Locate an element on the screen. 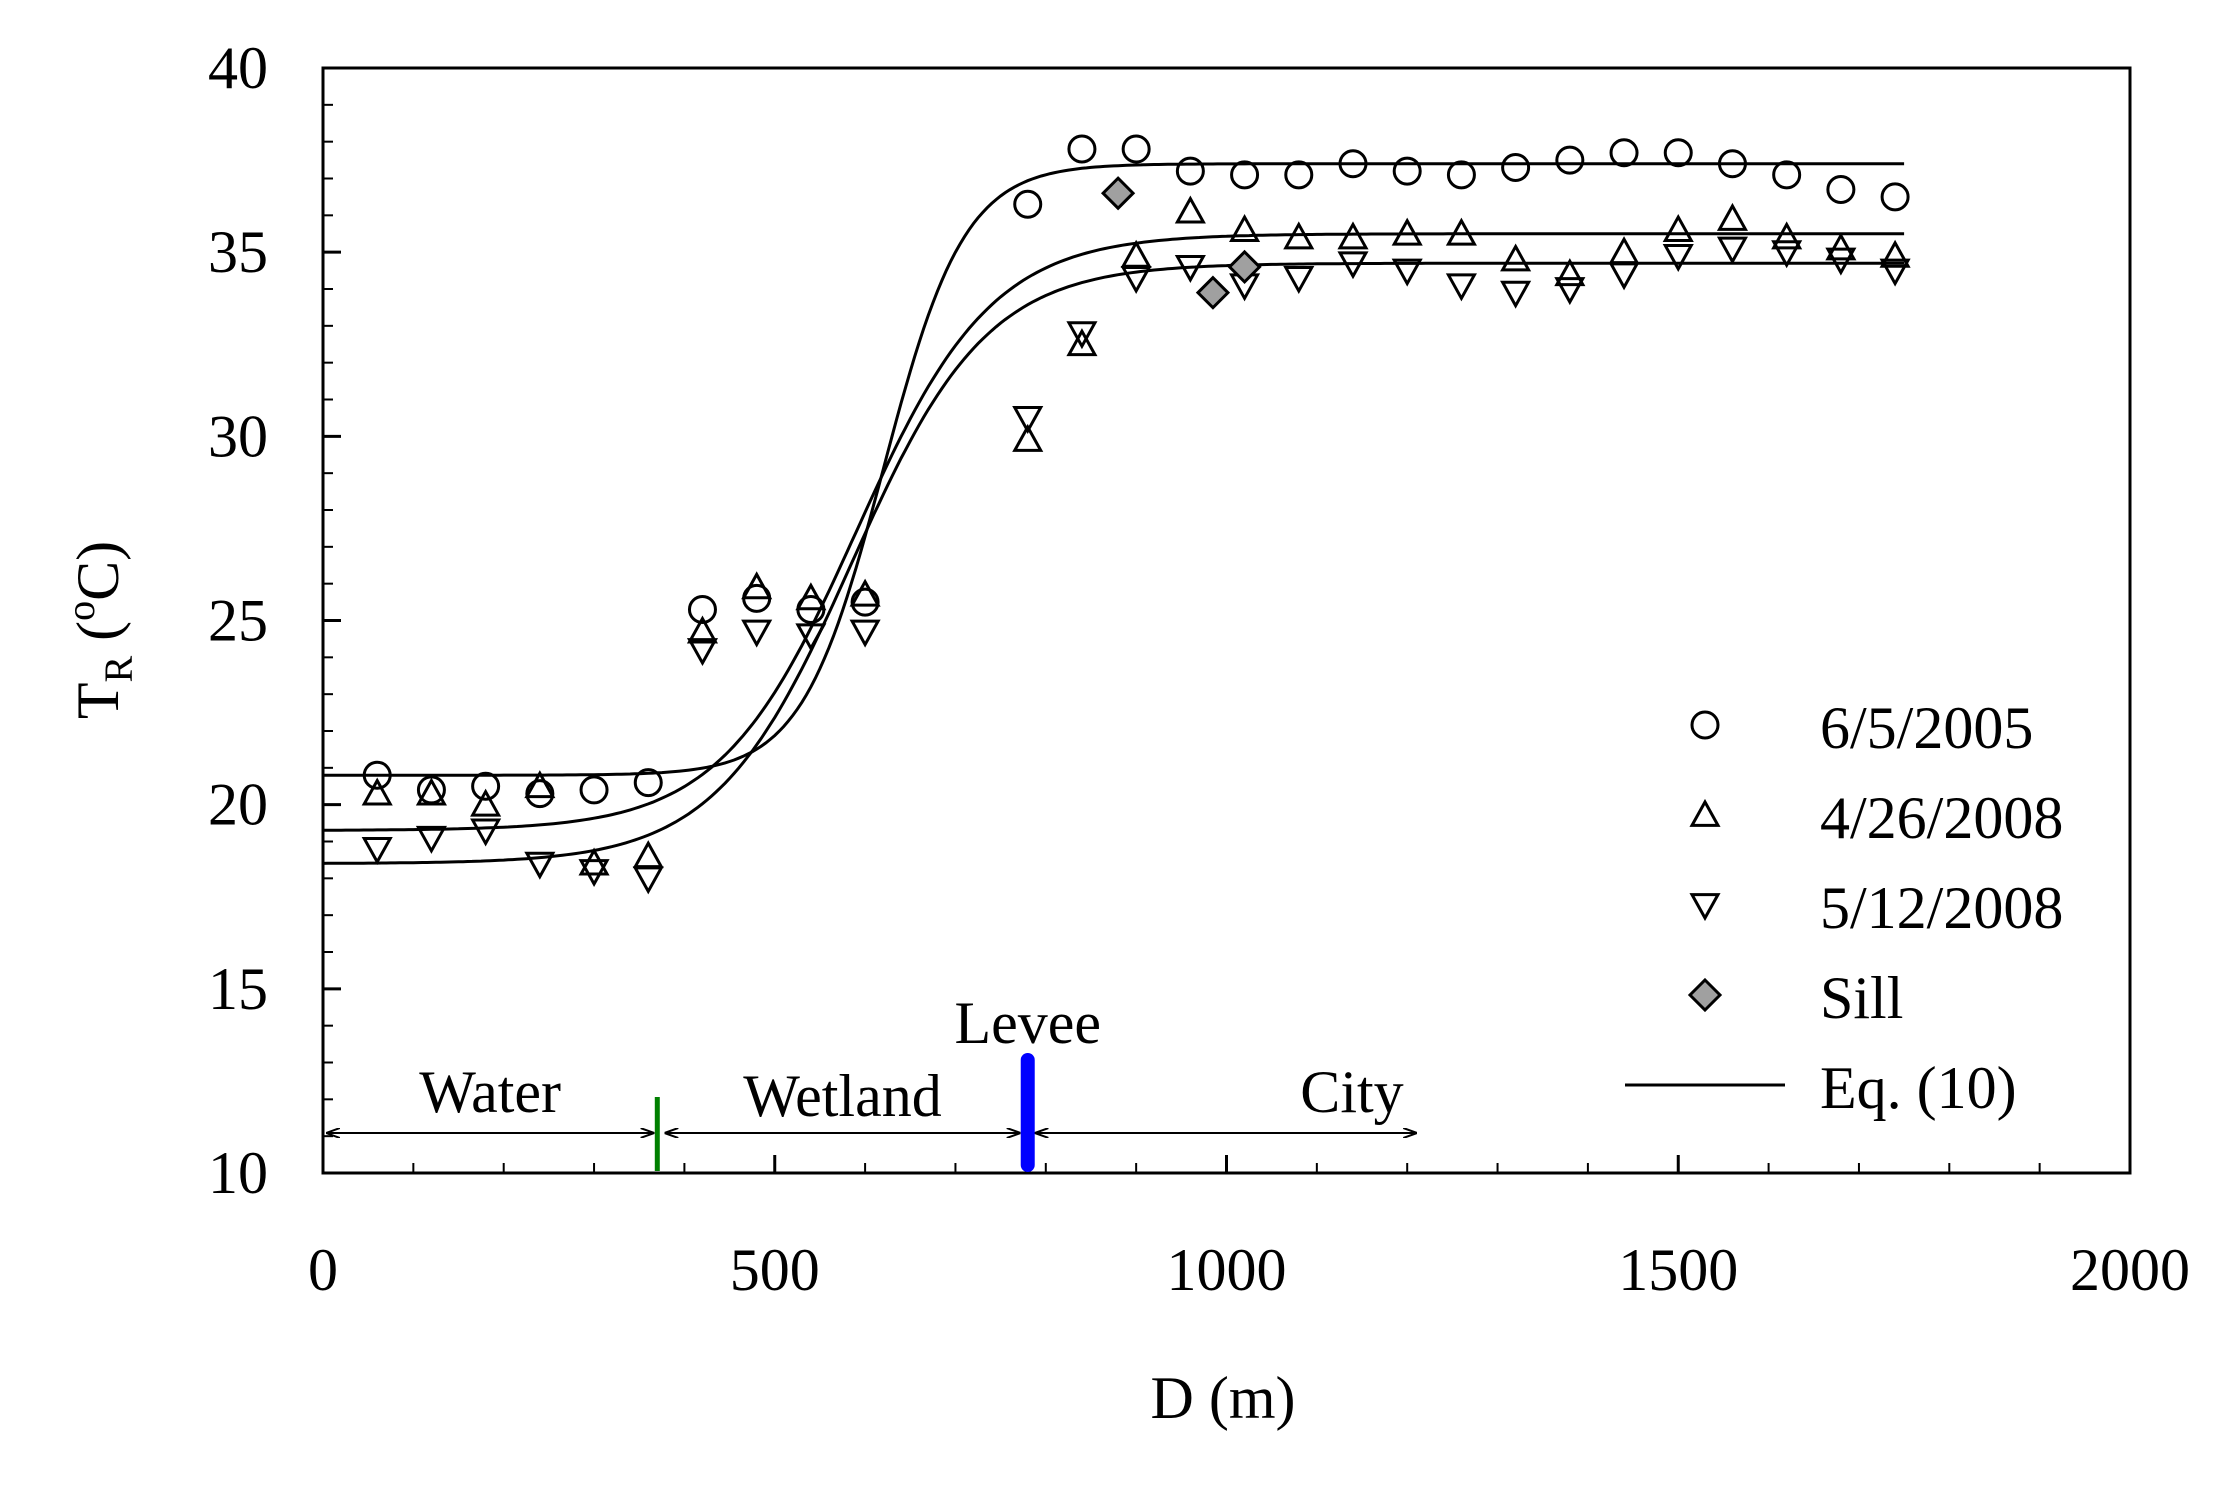 The width and height of the screenshot is (2215, 1491). legend-symbol-6-5-2005 is located at coordinates (1705, 725).